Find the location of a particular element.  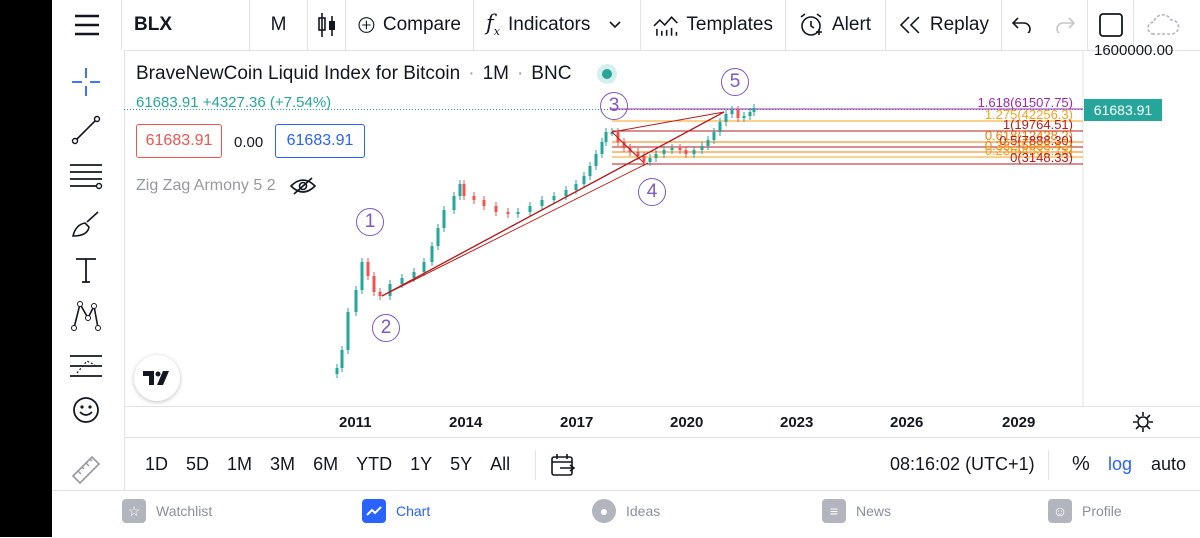

legend-exchange: BNC is located at coordinates (551, 73).